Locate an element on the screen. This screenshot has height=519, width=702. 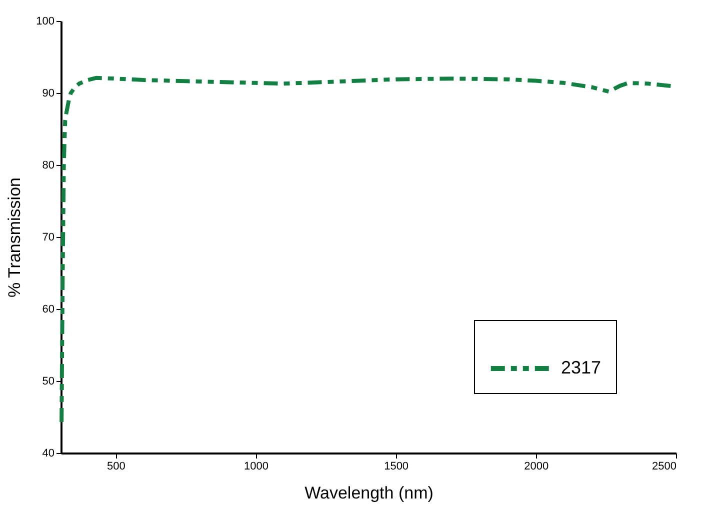
y-tick-label: 40 is located at coordinates (48, 454).